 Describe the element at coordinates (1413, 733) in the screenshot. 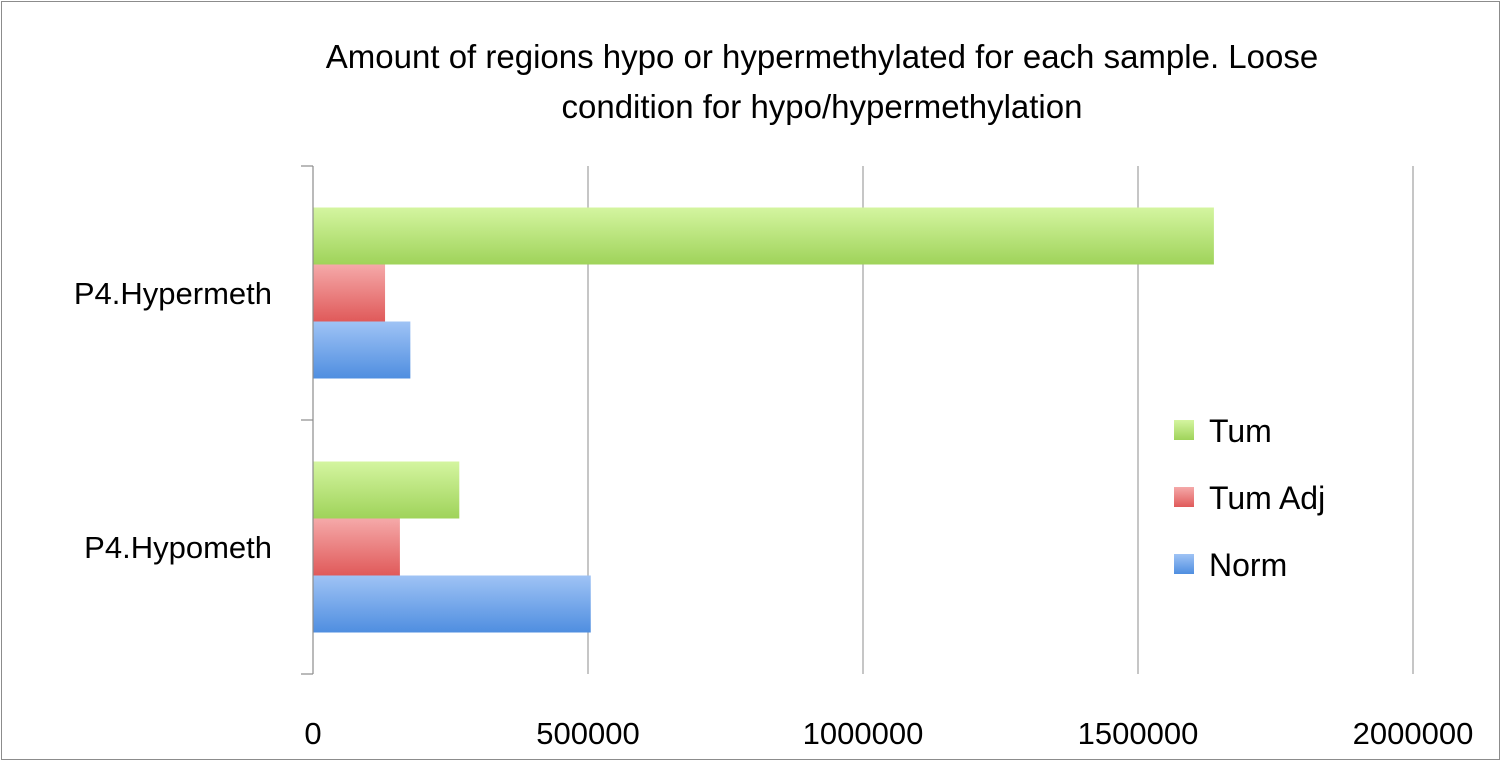

I see `x-tick-label: 2000000` at that location.